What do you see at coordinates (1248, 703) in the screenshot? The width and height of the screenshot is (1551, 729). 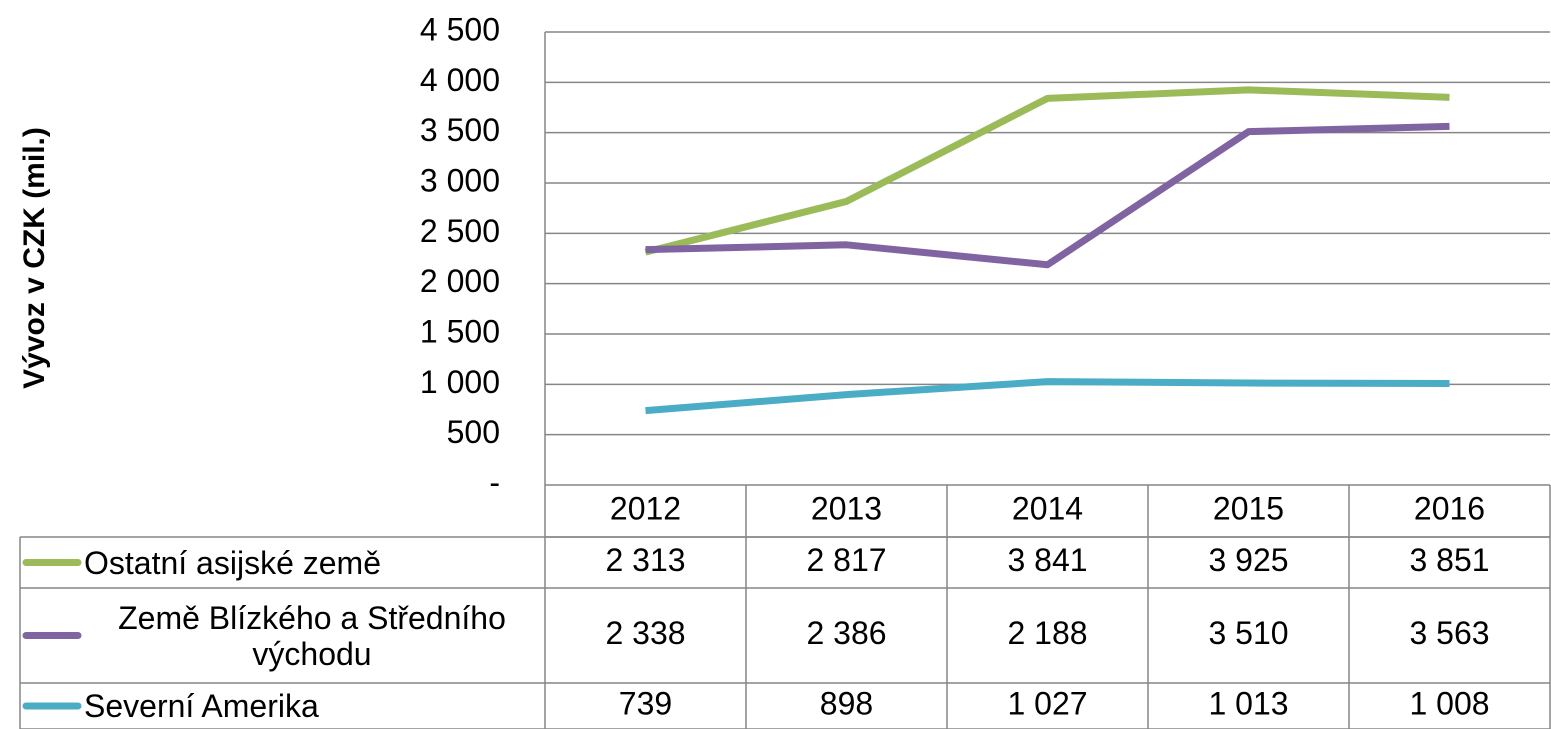 I see `data-label: 1 013` at bounding box center [1248, 703].